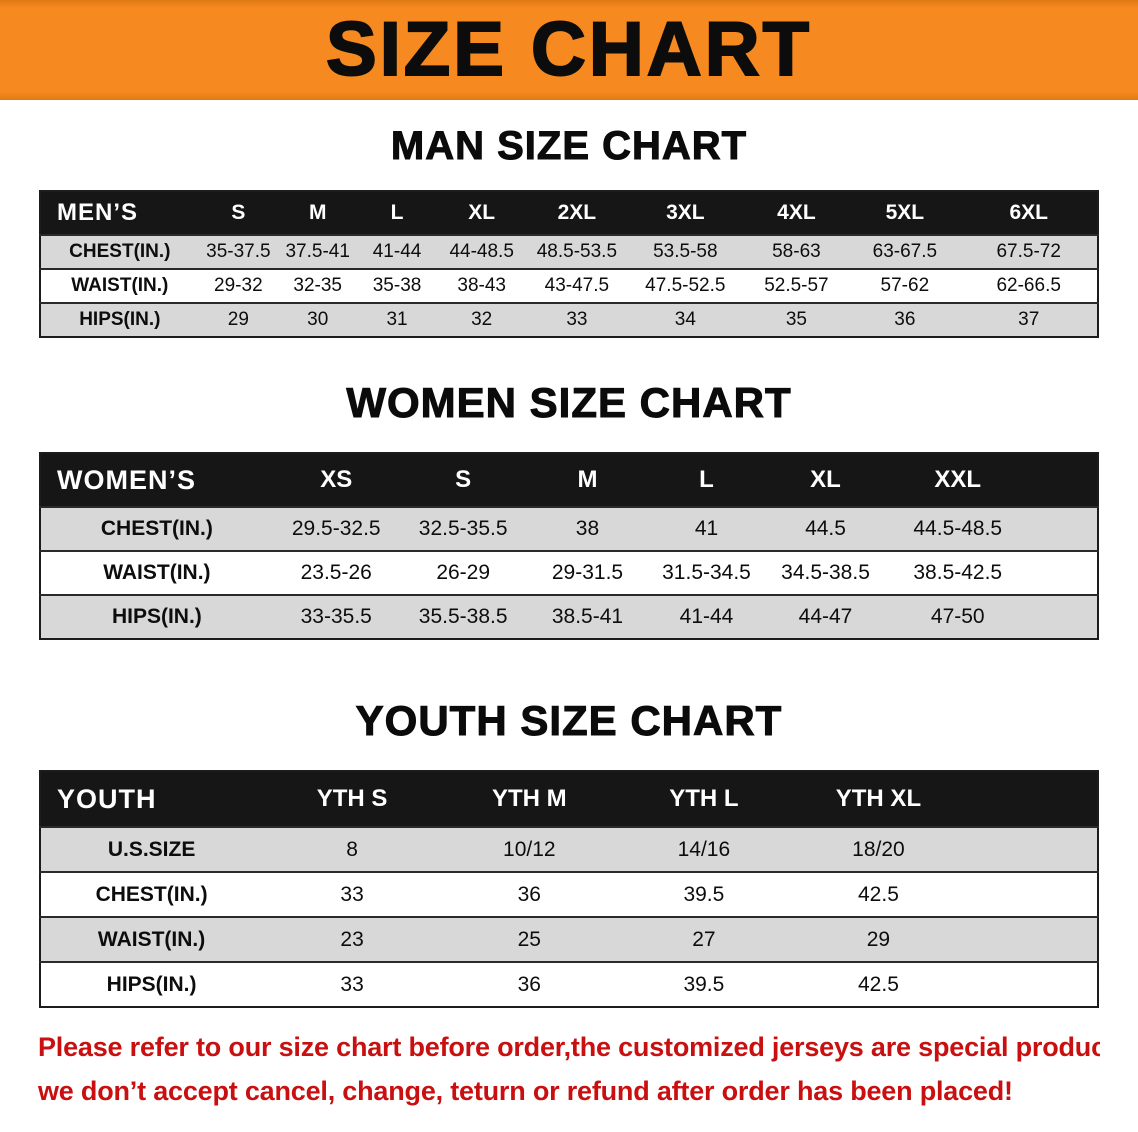  I want to click on men-table-title: MEN’S, so click(119, 213).